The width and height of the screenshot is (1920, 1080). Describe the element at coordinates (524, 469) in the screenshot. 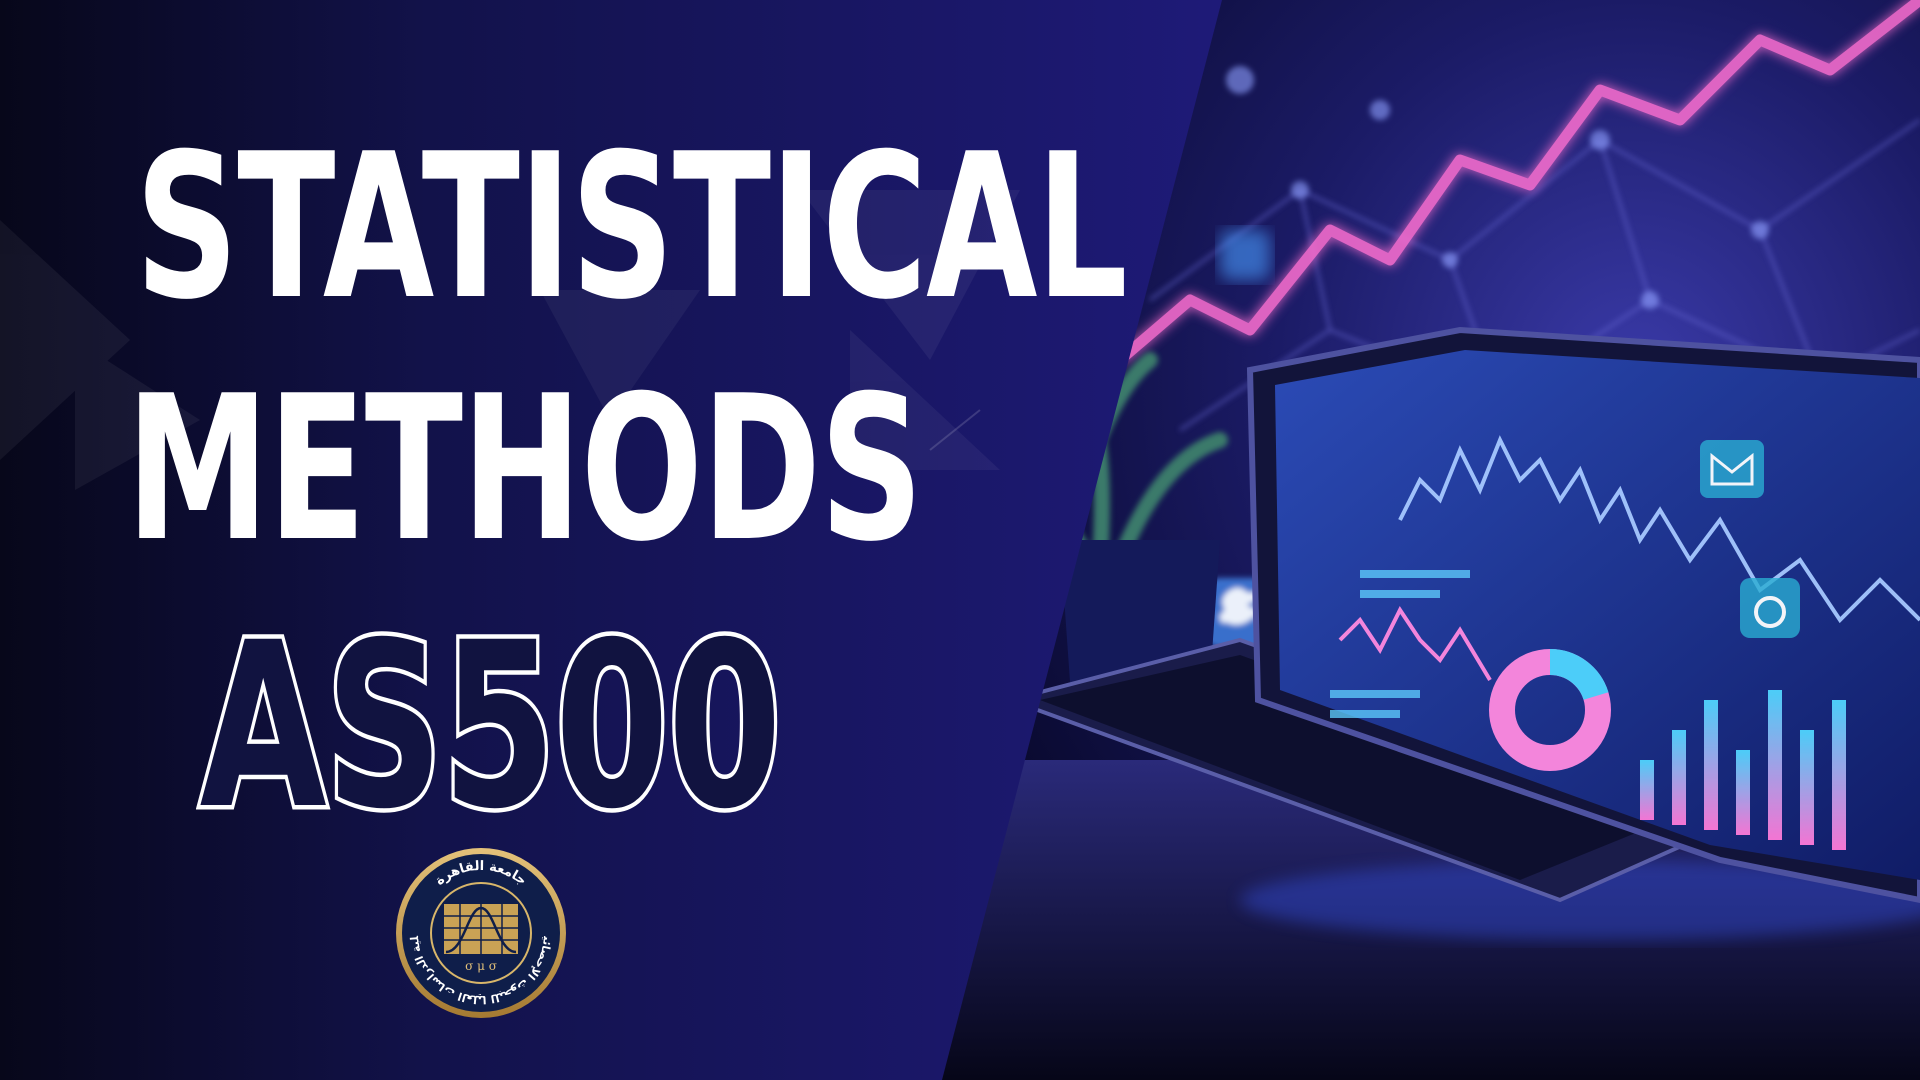

I see `title-line-2: METHODS` at that location.